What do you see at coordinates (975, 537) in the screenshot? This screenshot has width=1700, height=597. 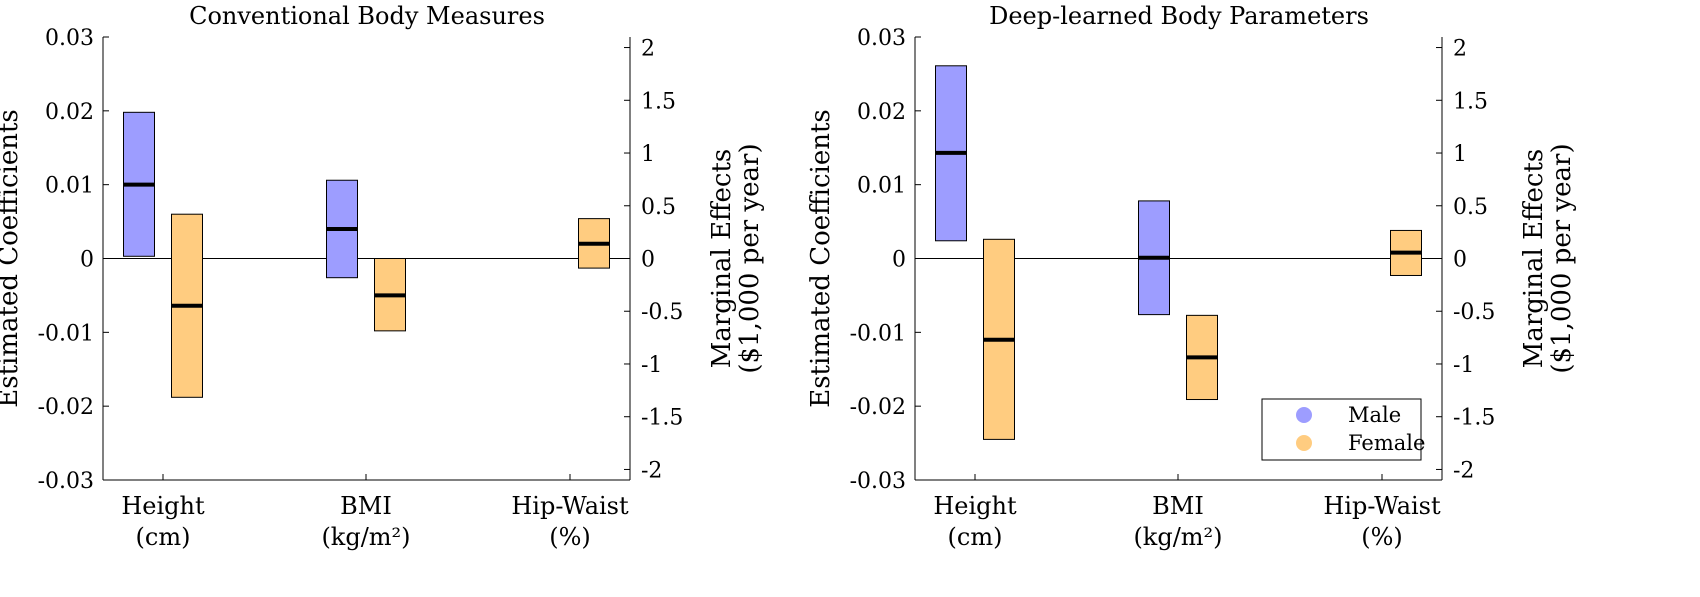 I see `chart2-category-unit: (cm)` at bounding box center [975, 537].